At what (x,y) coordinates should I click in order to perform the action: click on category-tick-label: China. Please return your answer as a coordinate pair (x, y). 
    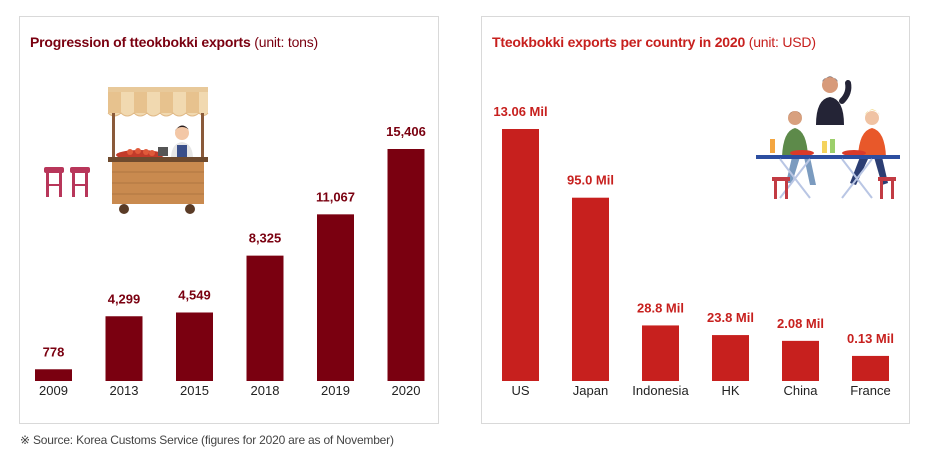
    Looking at the image, I should click on (801, 390).